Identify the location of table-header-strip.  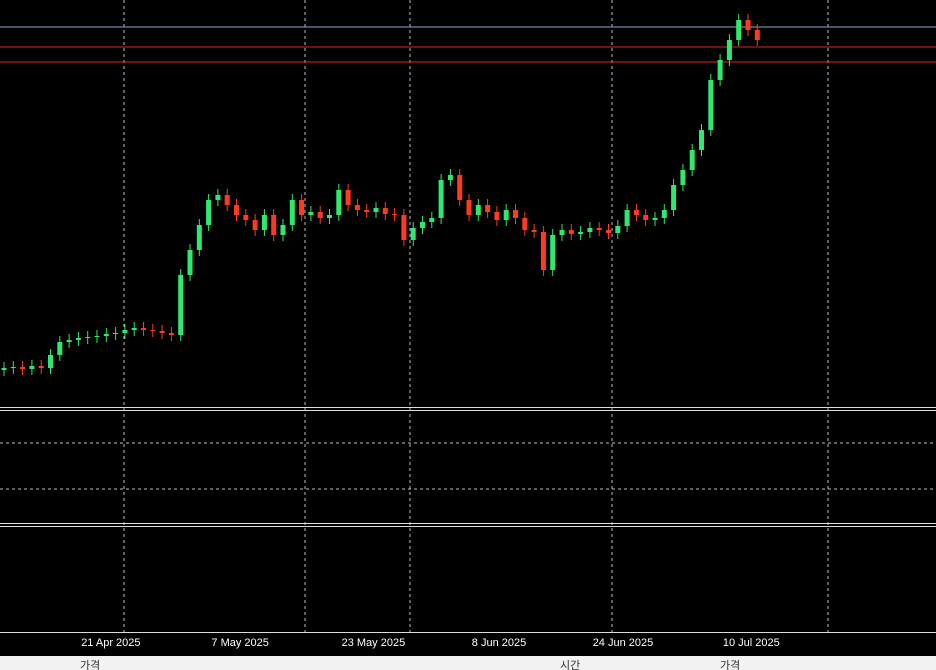
(468, 663).